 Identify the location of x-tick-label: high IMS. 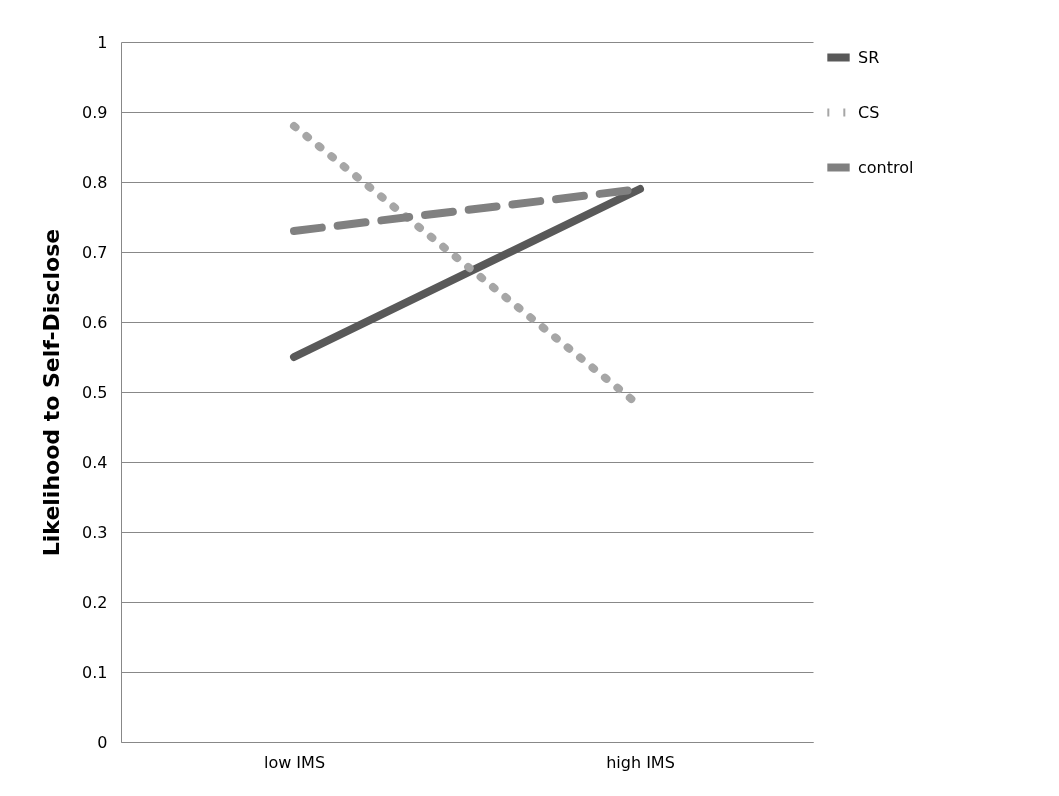
(640, 762).